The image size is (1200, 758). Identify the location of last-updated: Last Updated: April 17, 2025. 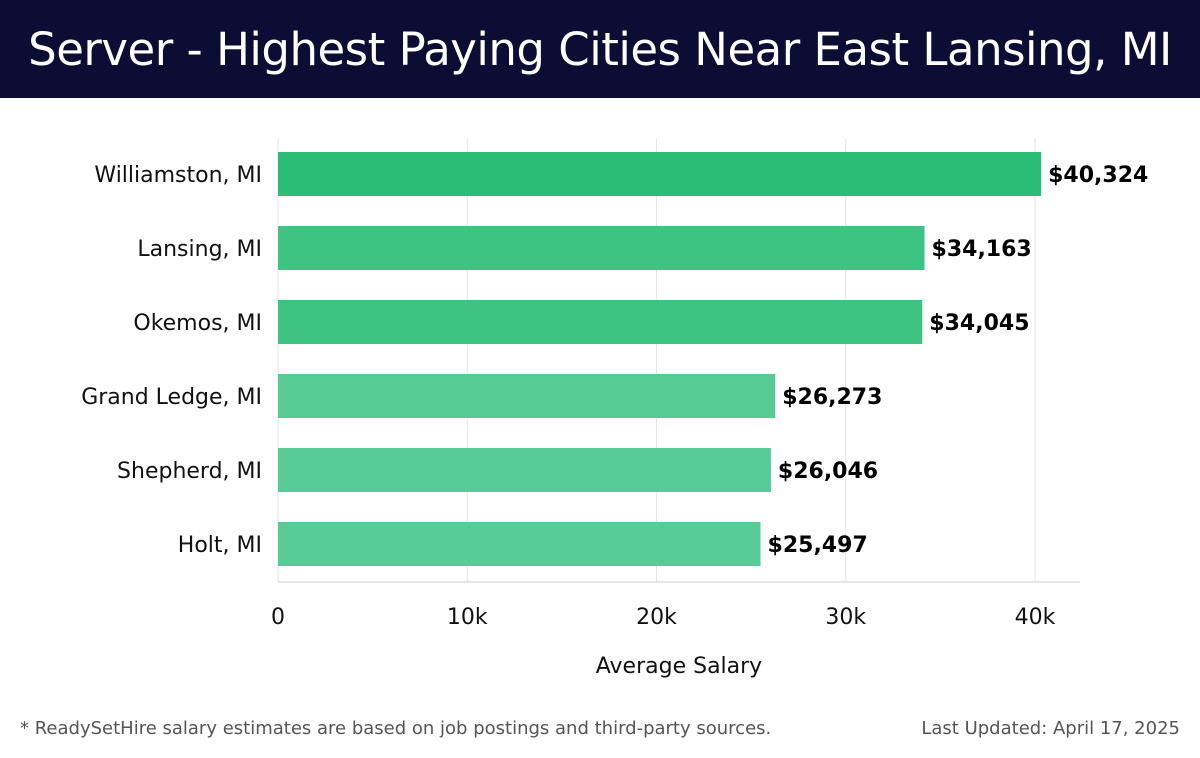
(1050, 728).